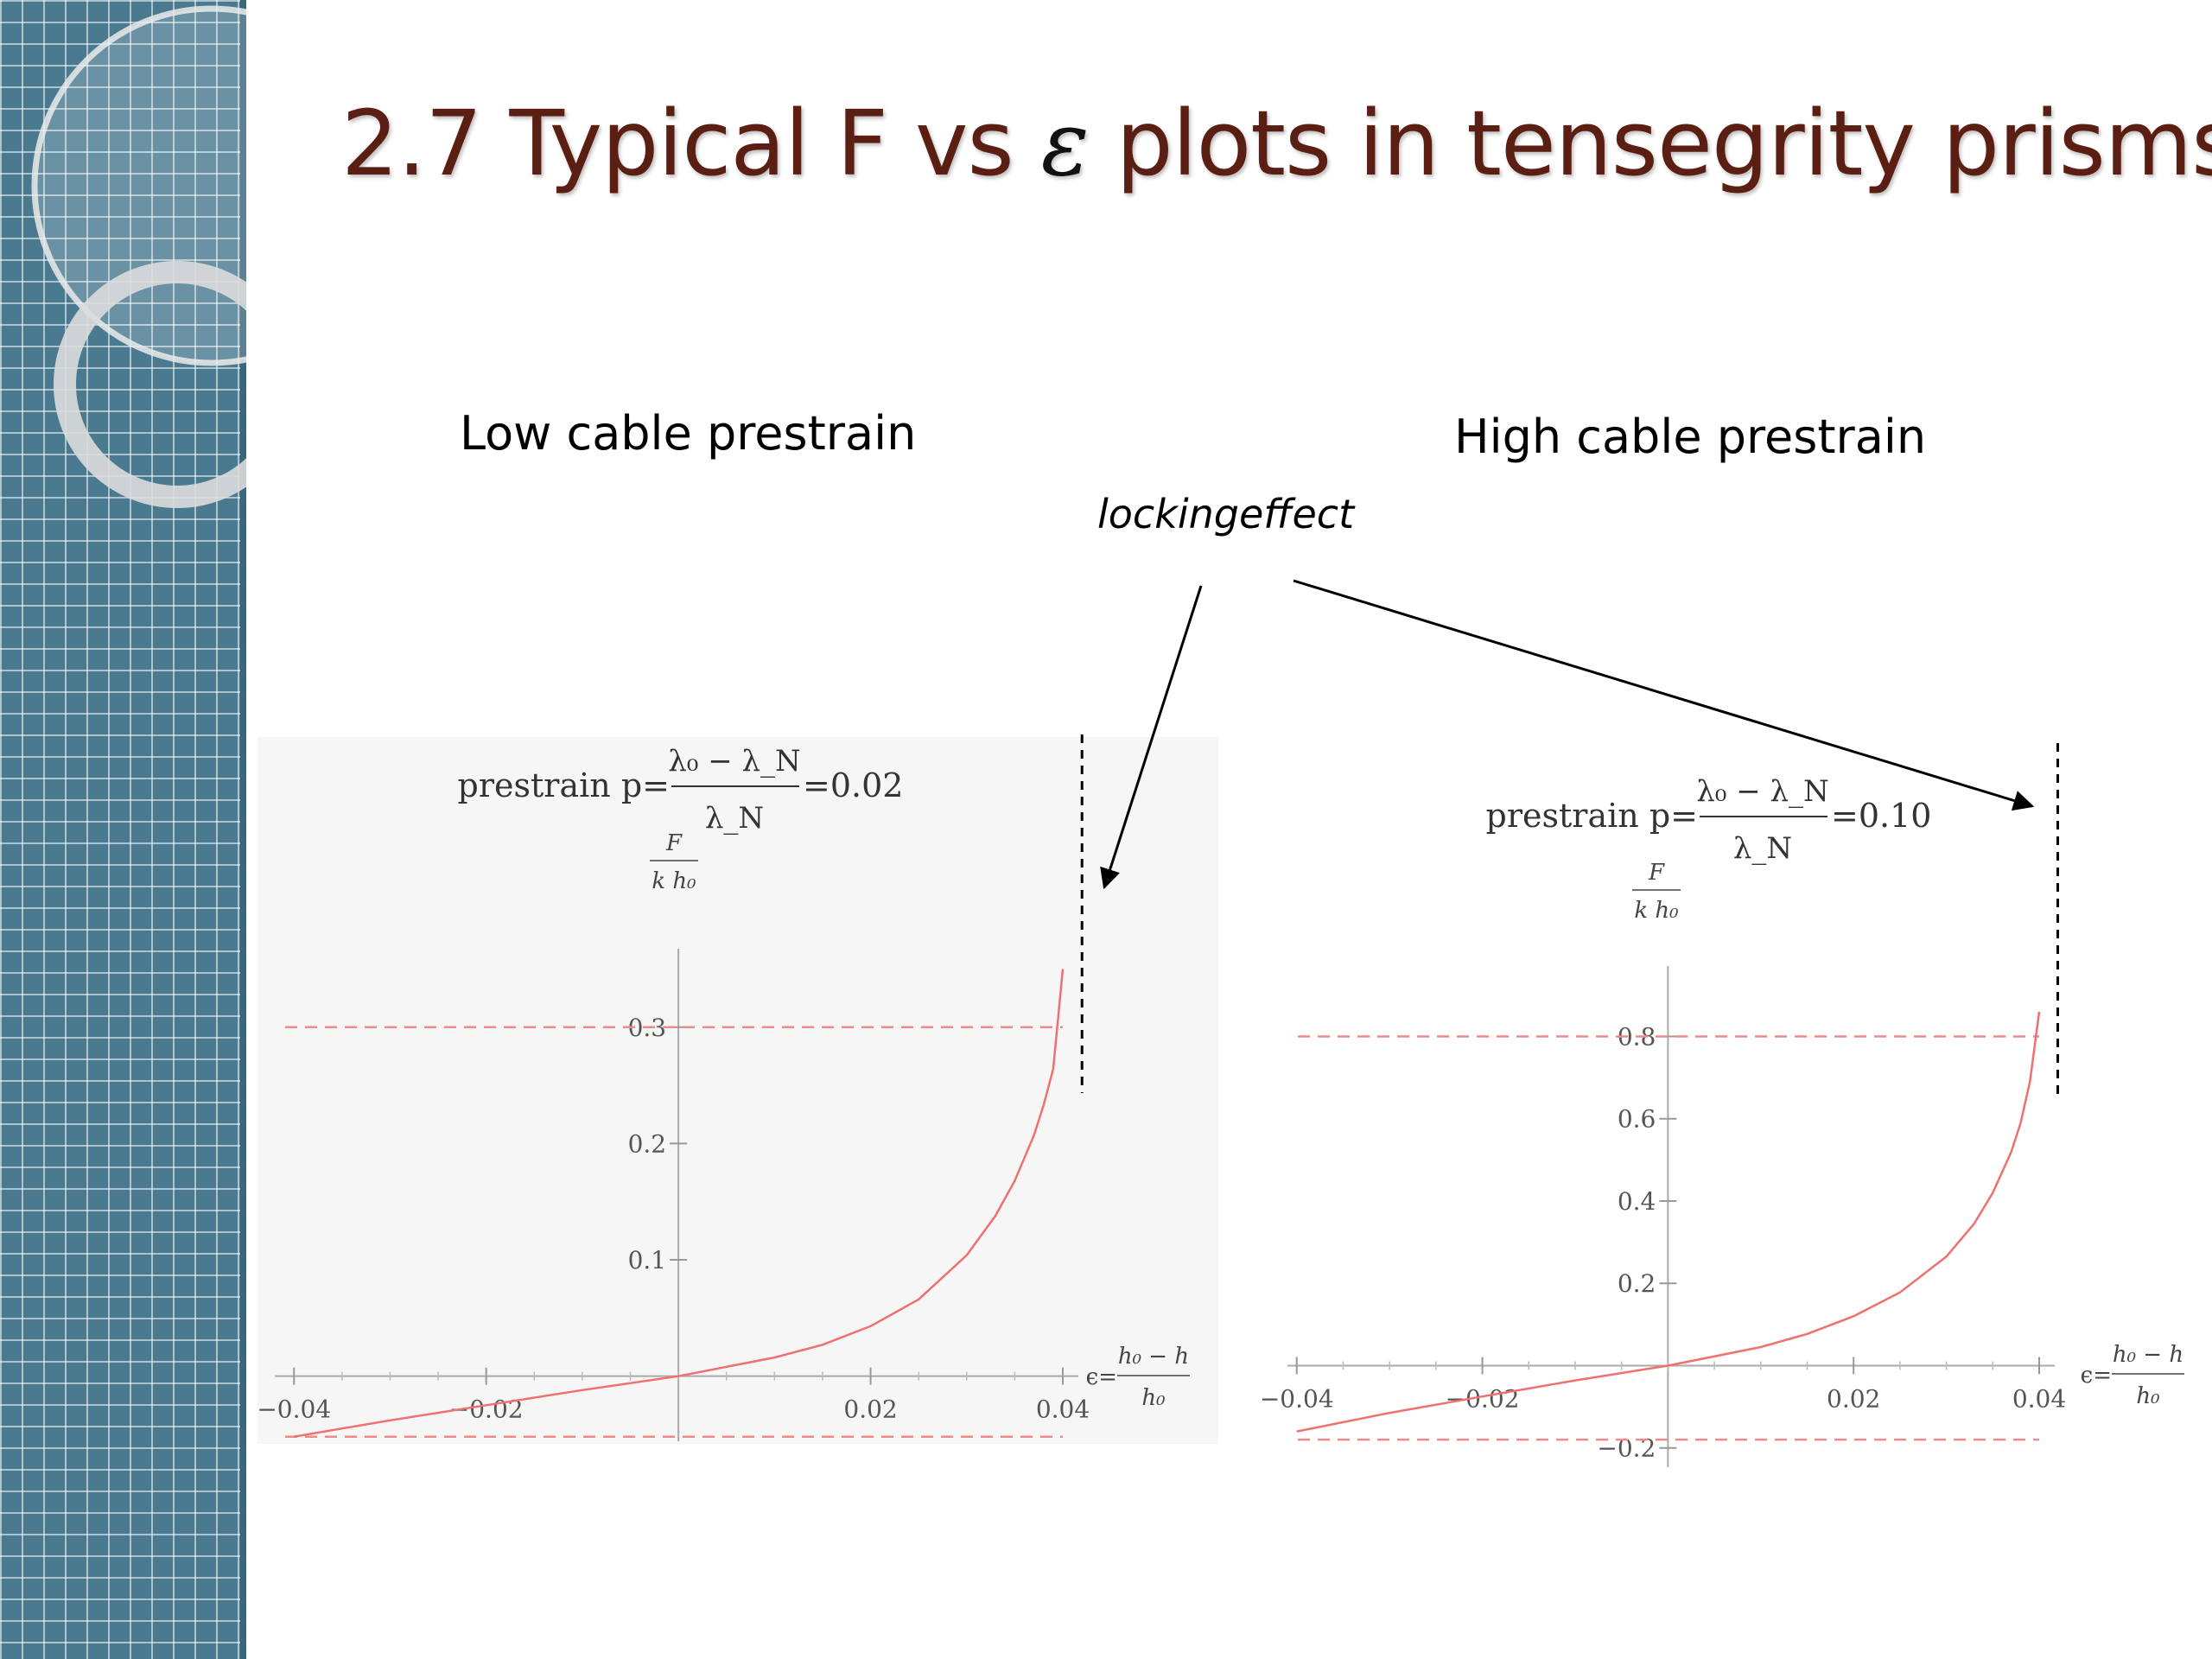  What do you see at coordinates (1637, 1201) in the screenshot?
I see `y-tick-label: 0.4` at bounding box center [1637, 1201].